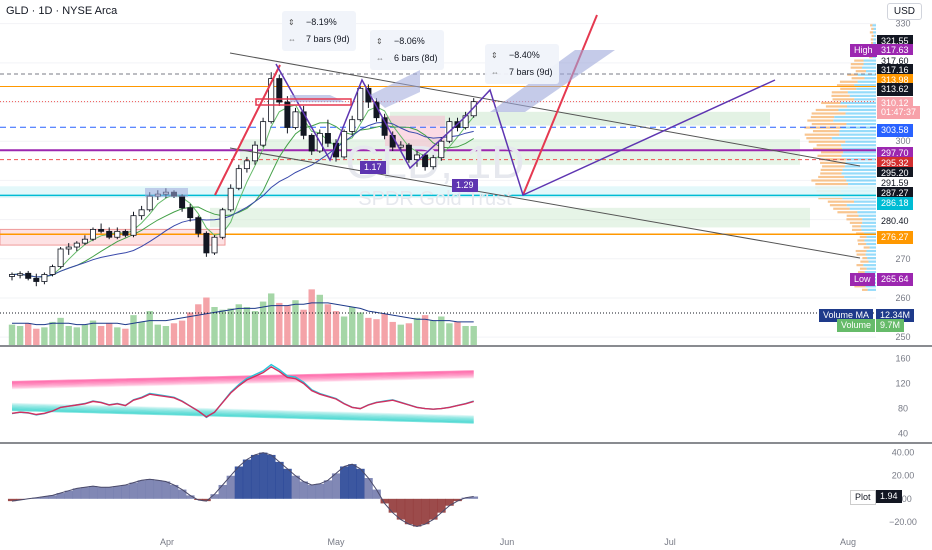 The height and width of the screenshot is (550, 932). What do you see at coordinates (319, 31) in the screenshot?
I see `measure-box-1: ⇕ −8.19% ⇔ 7 bars (9d)` at bounding box center [319, 31].